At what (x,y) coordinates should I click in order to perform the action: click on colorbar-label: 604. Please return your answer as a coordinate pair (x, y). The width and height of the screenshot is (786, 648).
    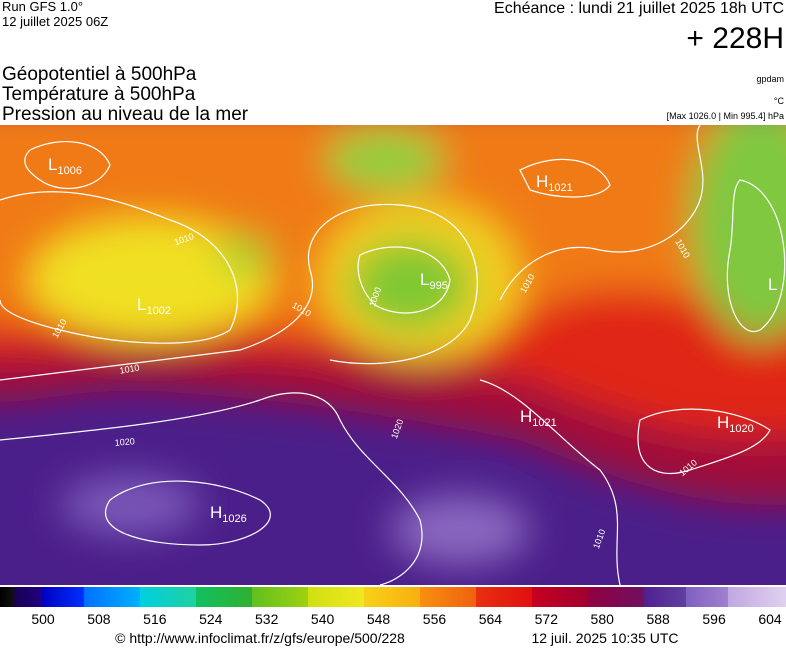
    Looking at the image, I should click on (770, 619).